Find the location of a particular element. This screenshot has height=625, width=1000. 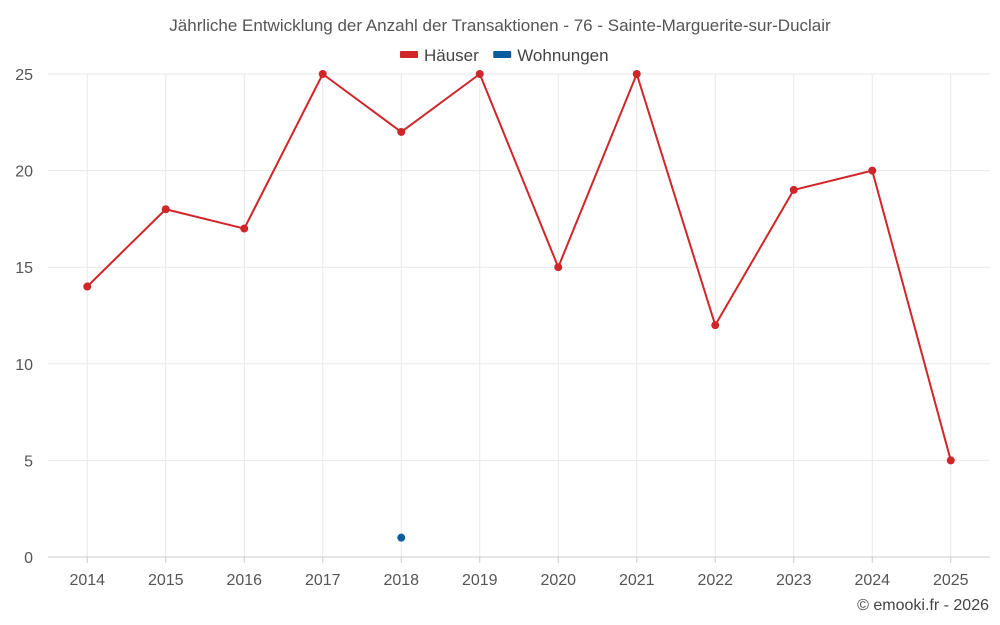

series-Wohnungen is located at coordinates (401, 537).